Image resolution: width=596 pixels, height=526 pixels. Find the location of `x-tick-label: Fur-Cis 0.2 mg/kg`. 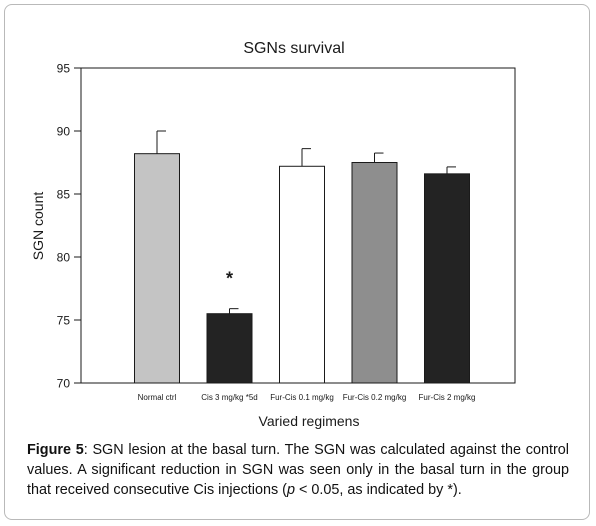

x-tick-label: Fur-Cis 0.2 mg/kg is located at coordinates (375, 397).